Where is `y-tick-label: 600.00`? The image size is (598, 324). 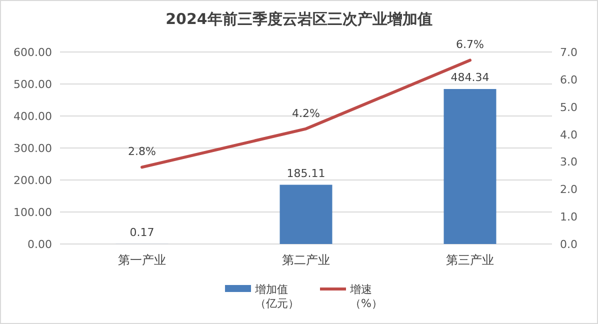 y-tick-label: 600.00 is located at coordinates (33, 52).